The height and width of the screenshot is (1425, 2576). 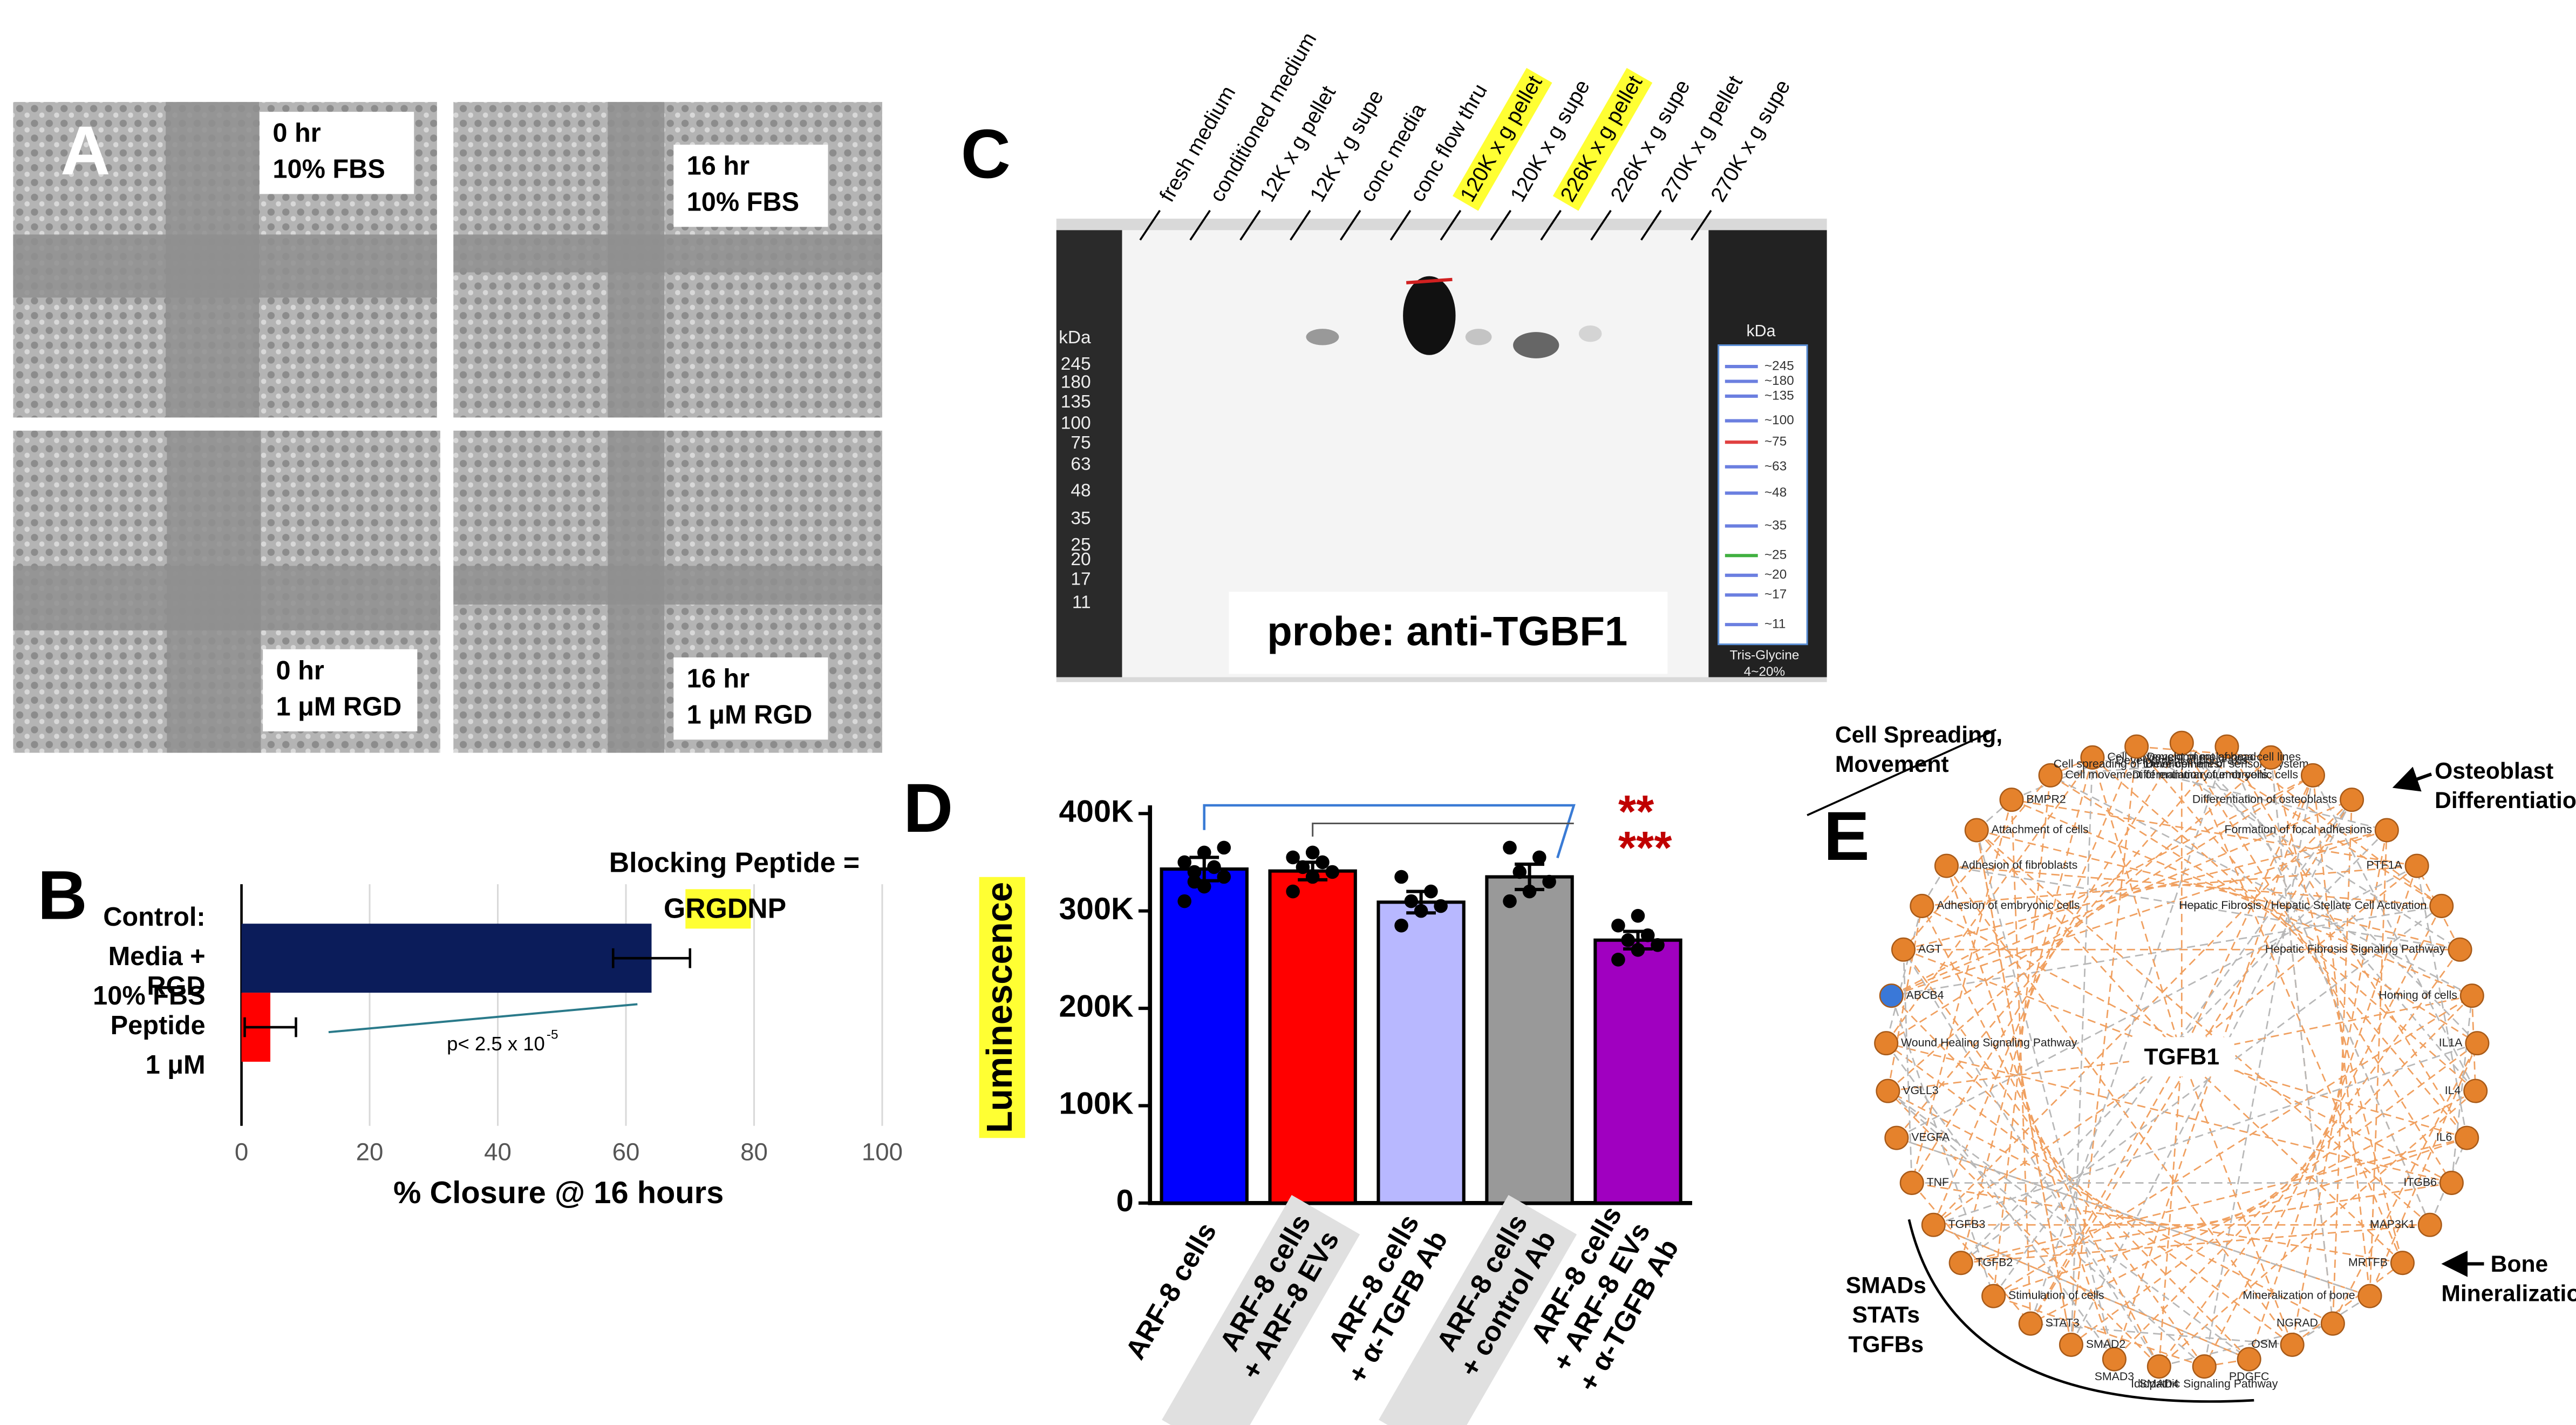 What do you see at coordinates (1775, 442) in the screenshot?
I see `ladder-label: ~75` at bounding box center [1775, 442].